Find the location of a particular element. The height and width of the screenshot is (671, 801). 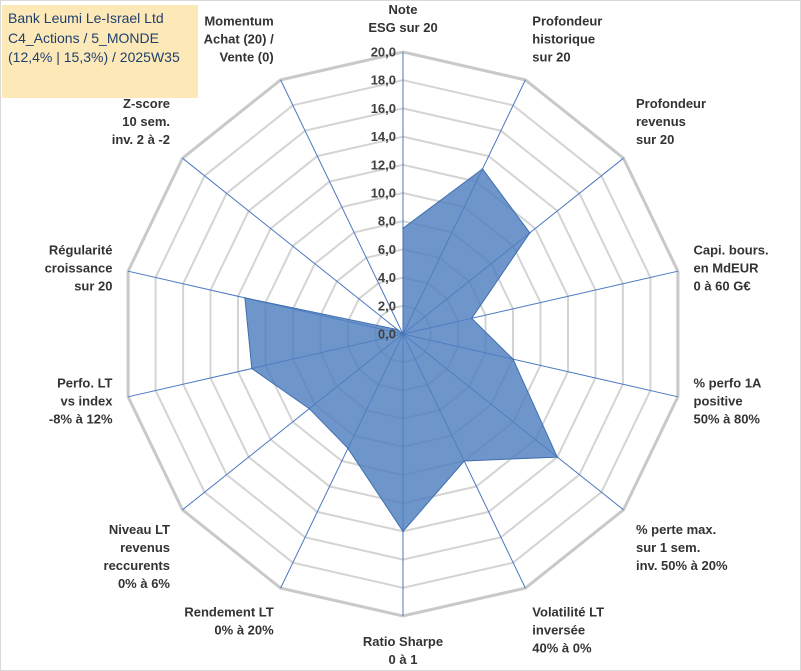

category-label-line: Niveau LT is located at coordinates (139, 529).